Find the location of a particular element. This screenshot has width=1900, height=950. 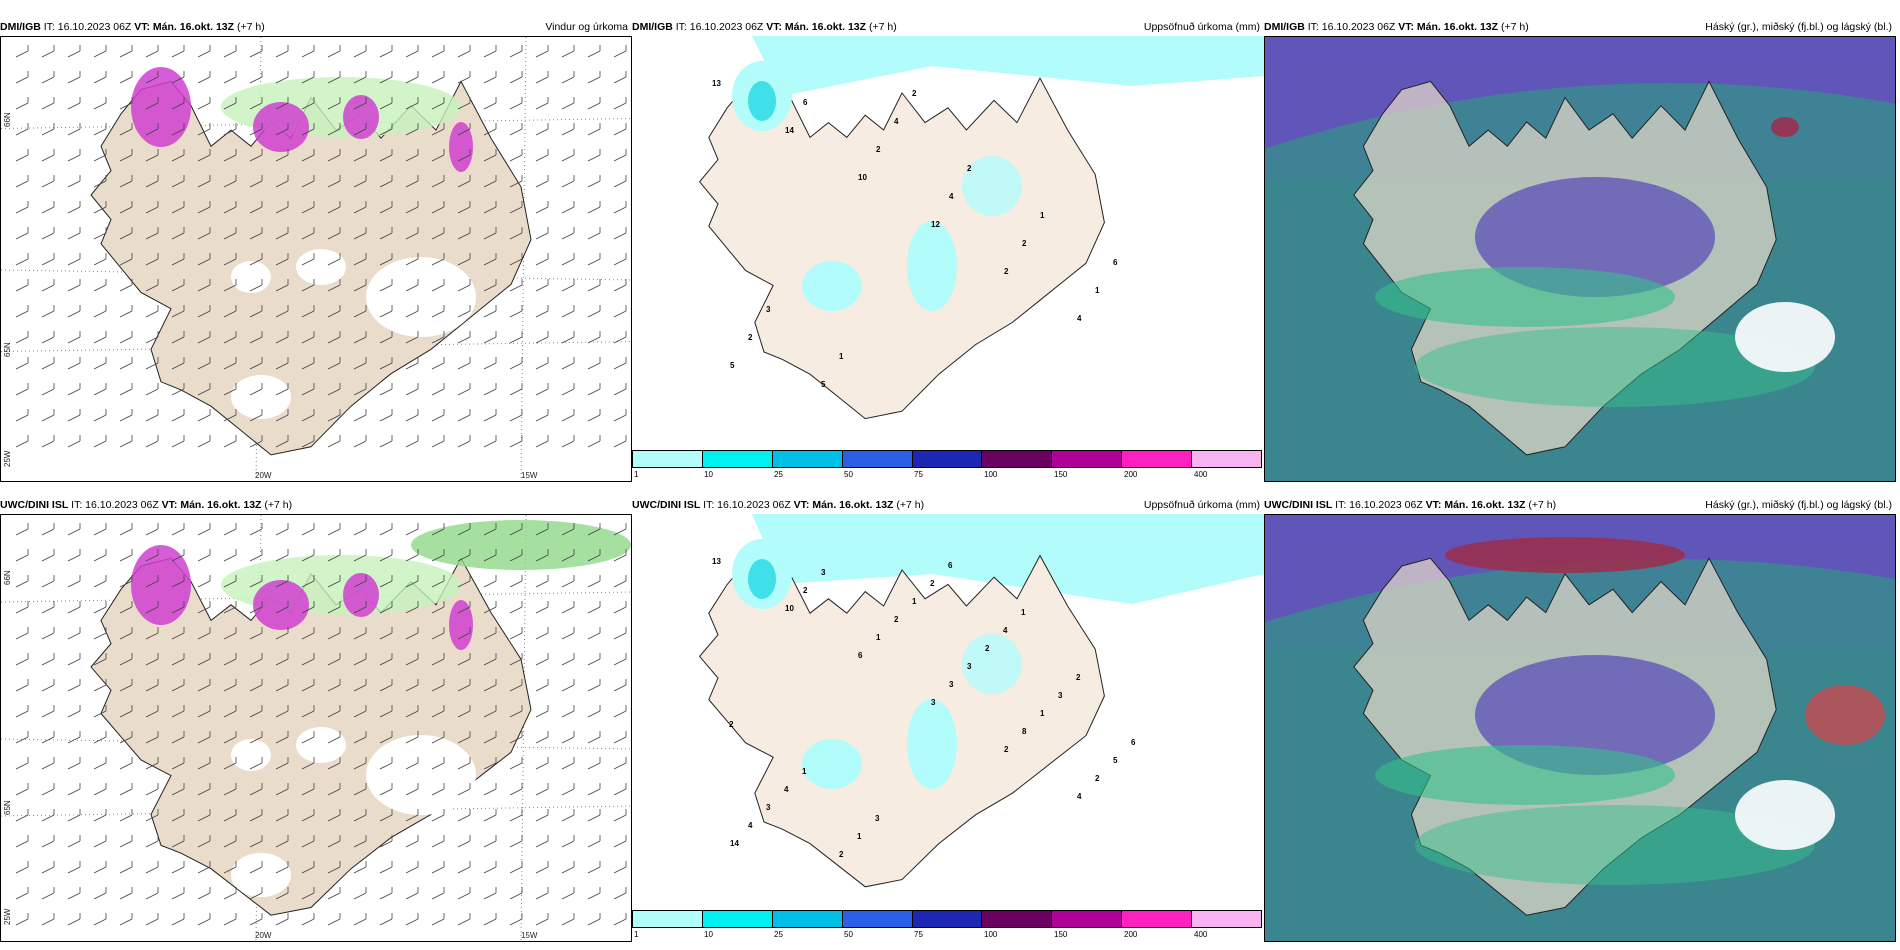

precip-value: 13 is located at coordinates (716, 561).